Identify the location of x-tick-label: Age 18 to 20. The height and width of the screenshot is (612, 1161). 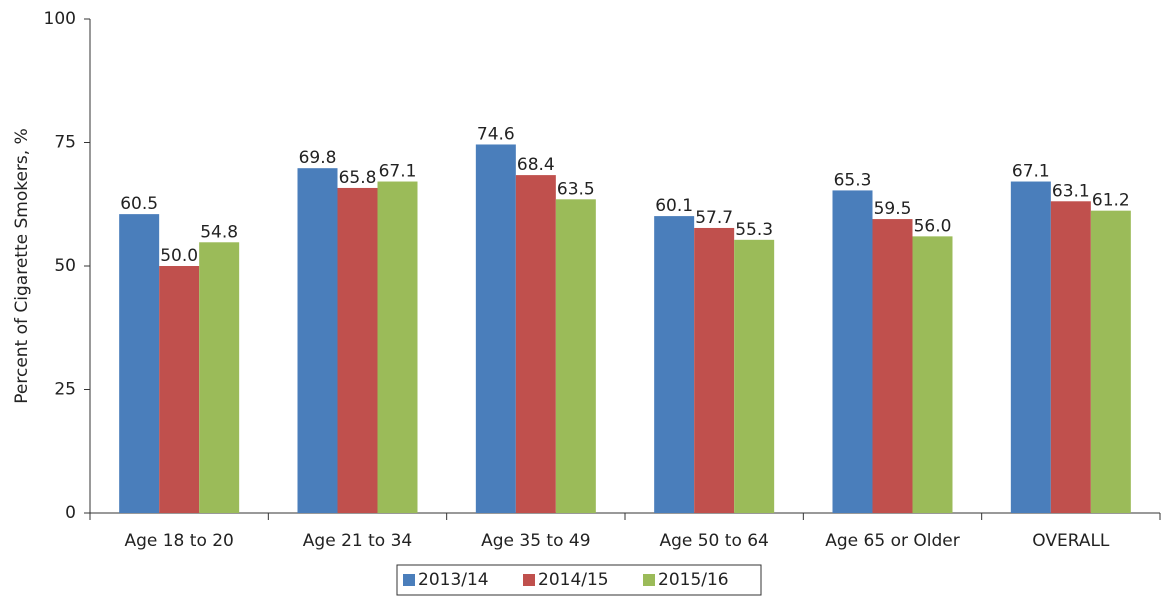
(178, 541).